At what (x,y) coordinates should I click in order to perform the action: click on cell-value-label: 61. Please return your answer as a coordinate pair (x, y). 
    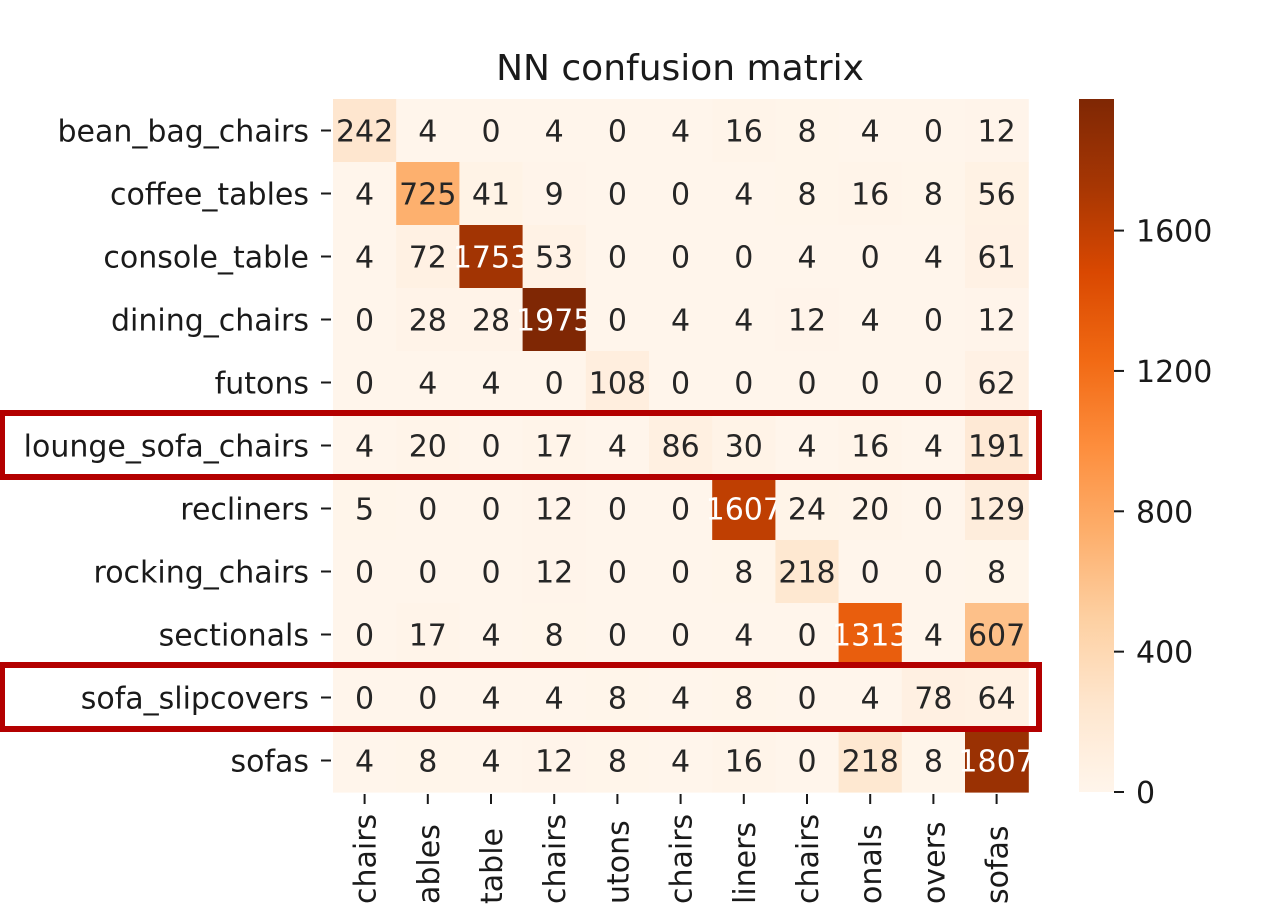
    Looking at the image, I should click on (997, 258).